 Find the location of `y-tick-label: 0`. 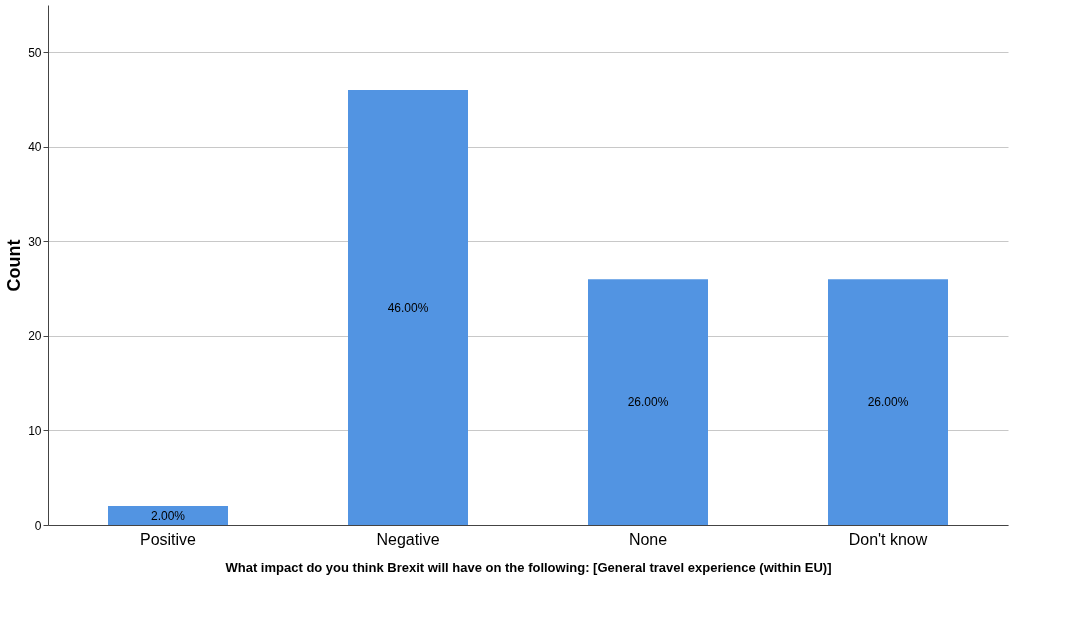

y-tick-label: 0 is located at coordinates (38, 525).